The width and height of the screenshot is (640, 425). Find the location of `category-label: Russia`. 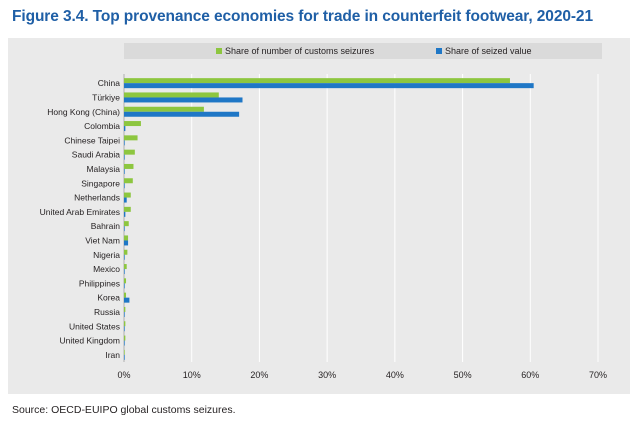

category-label: Russia is located at coordinates (107, 312).